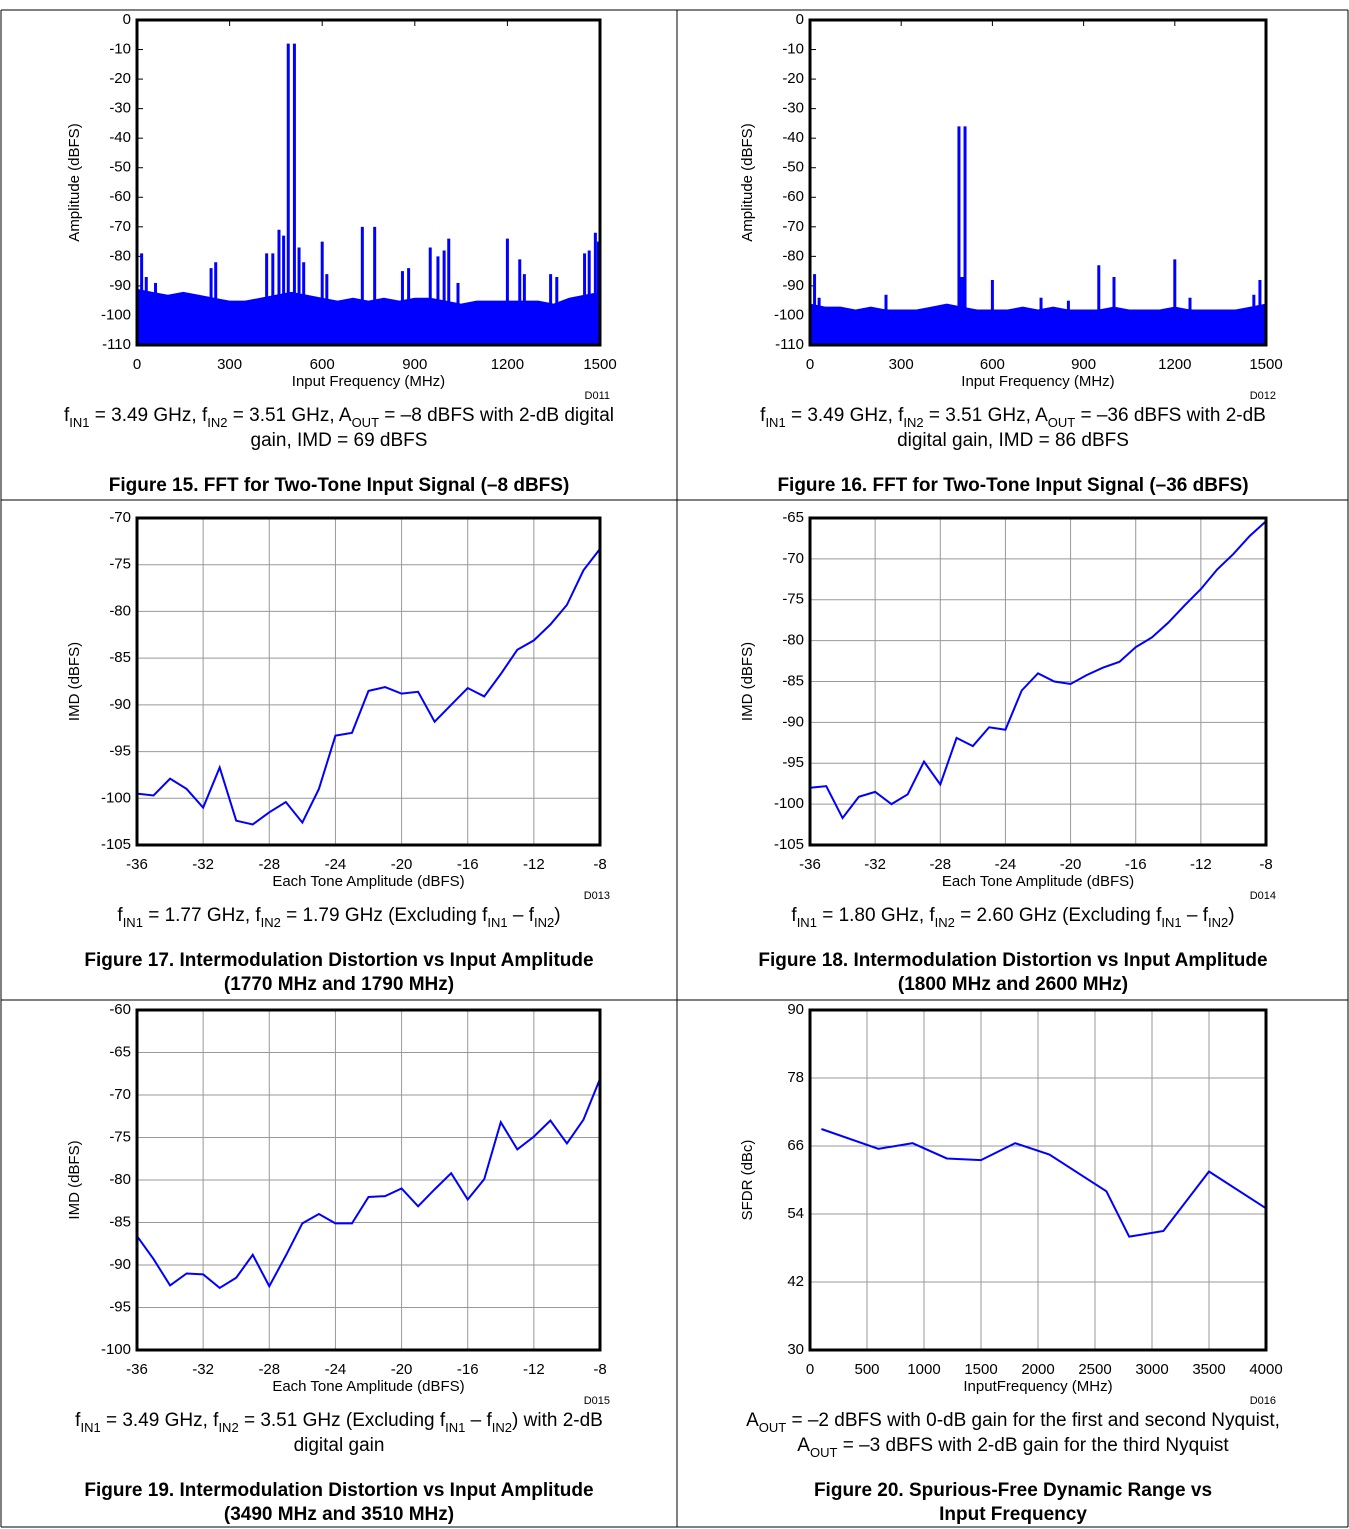 The width and height of the screenshot is (1349, 1529). What do you see at coordinates (1265, 1369) in the screenshot?
I see `x-tick-label: 4000` at bounding box center [1265, 1369].